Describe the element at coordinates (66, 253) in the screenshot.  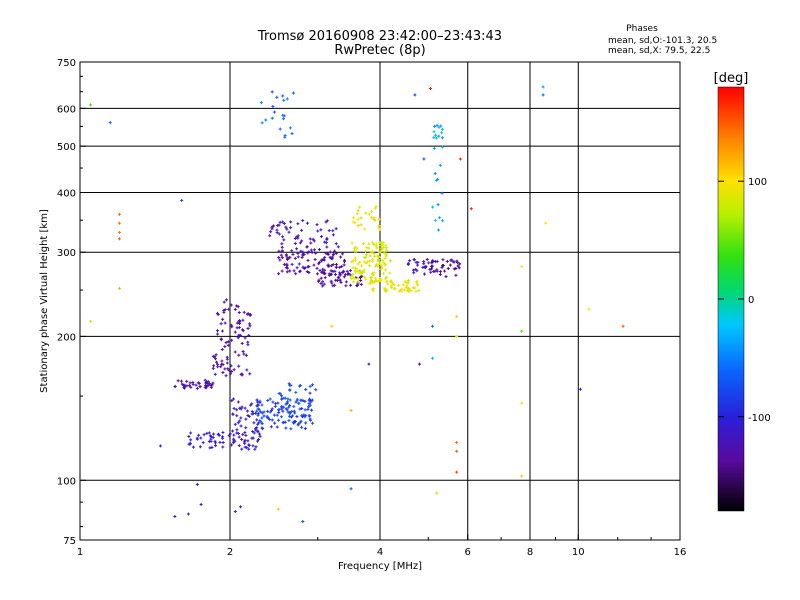
I see `y-tick-label: 300` at that location.